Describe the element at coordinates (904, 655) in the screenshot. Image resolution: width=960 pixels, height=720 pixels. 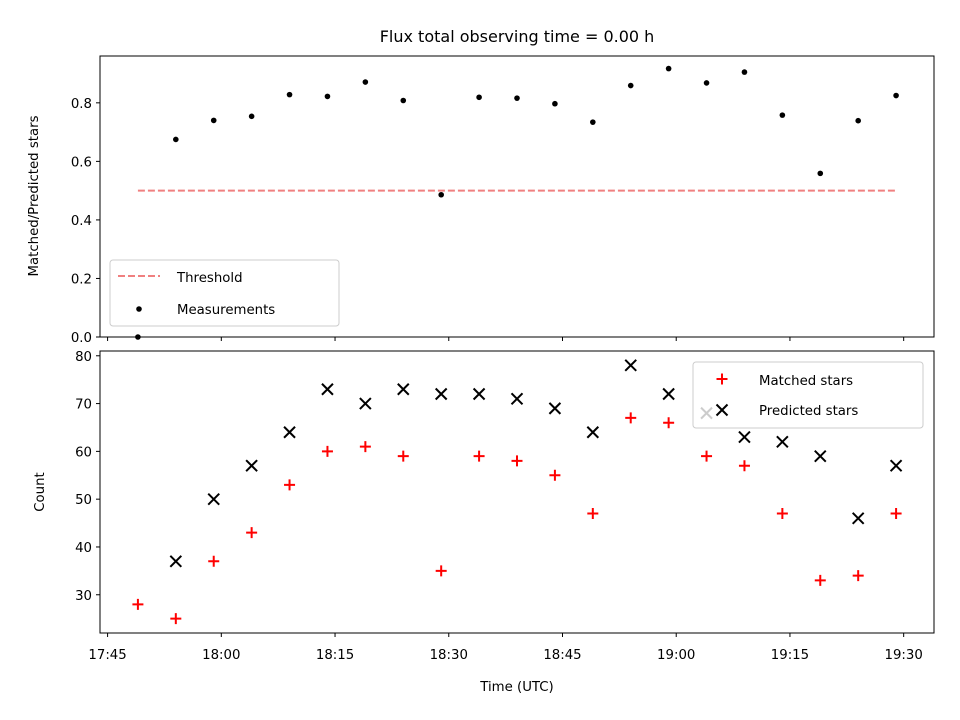
I see `bottom-xtick-label: 19:30` at that location.